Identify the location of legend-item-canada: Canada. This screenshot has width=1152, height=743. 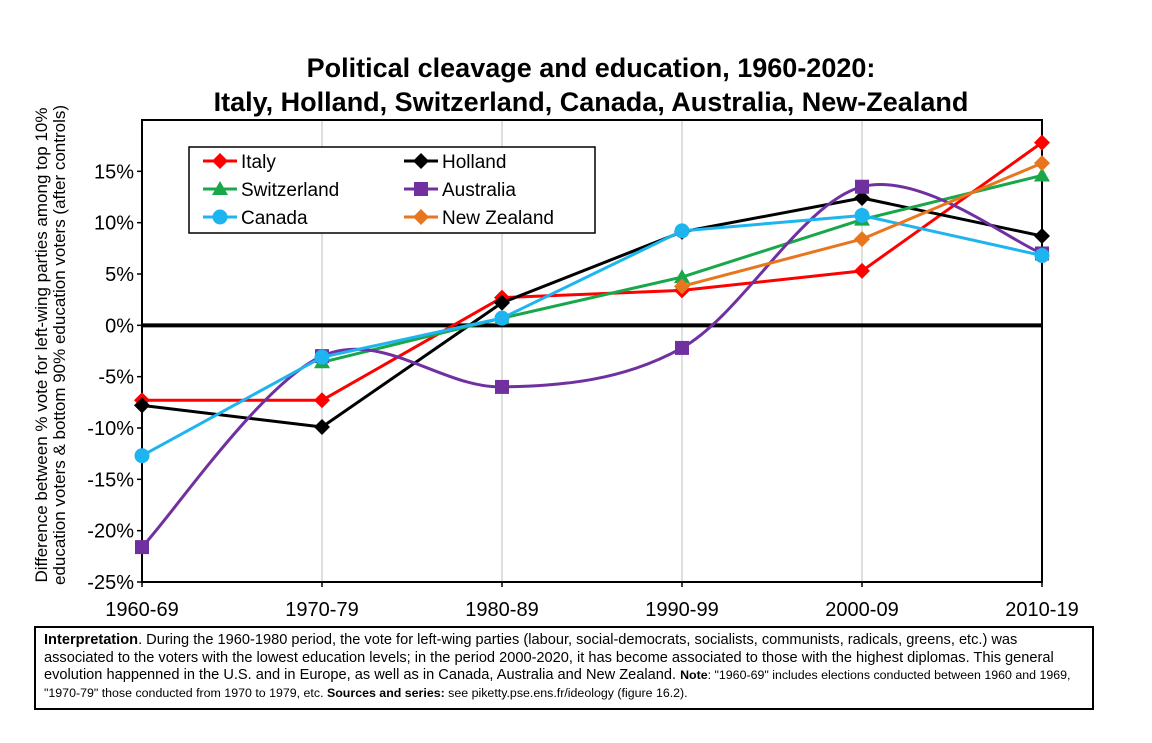
(255, 218).